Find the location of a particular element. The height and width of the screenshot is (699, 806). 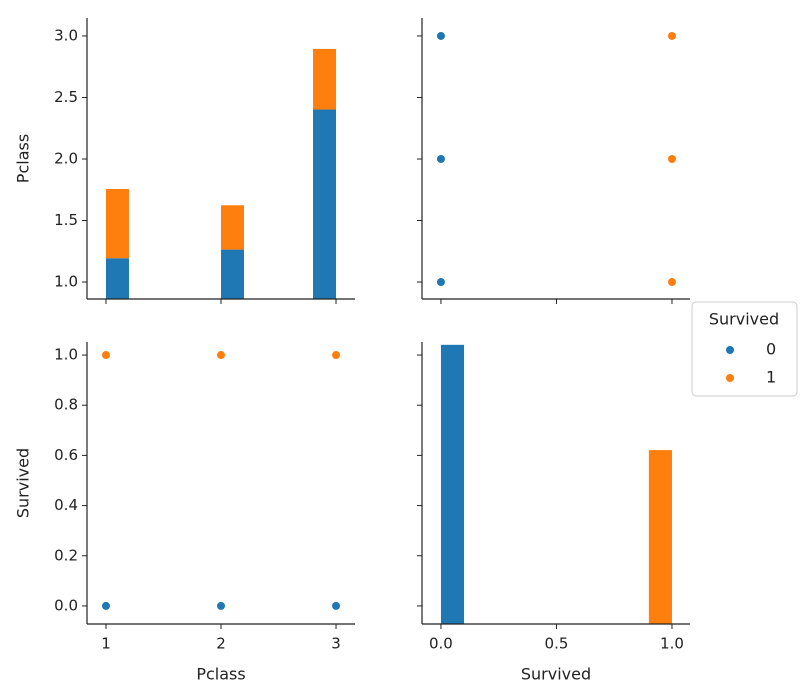

x-tick-label: 0.0 is located at coordinates (441, 644).